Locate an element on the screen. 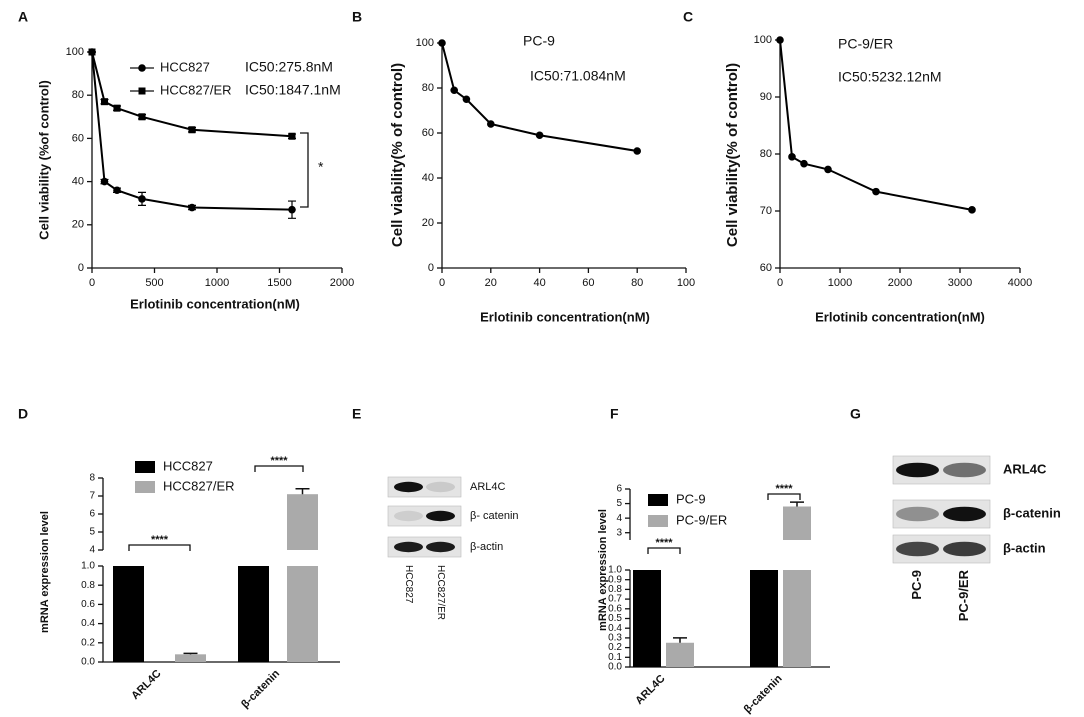  y-tick-label: 1.0 is located at coordinates (88, 566).